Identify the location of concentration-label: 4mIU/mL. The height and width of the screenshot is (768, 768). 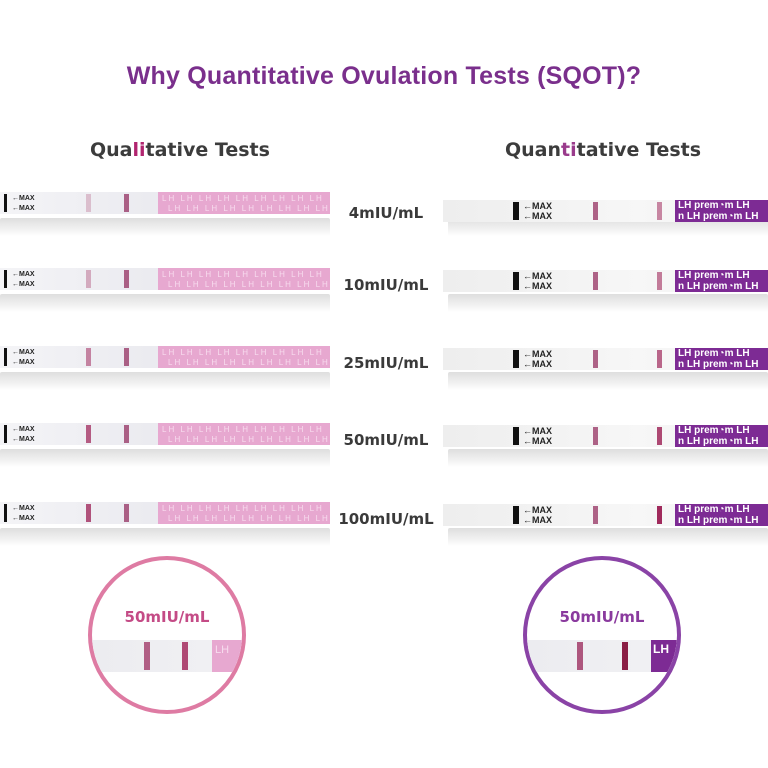
(386, 213).